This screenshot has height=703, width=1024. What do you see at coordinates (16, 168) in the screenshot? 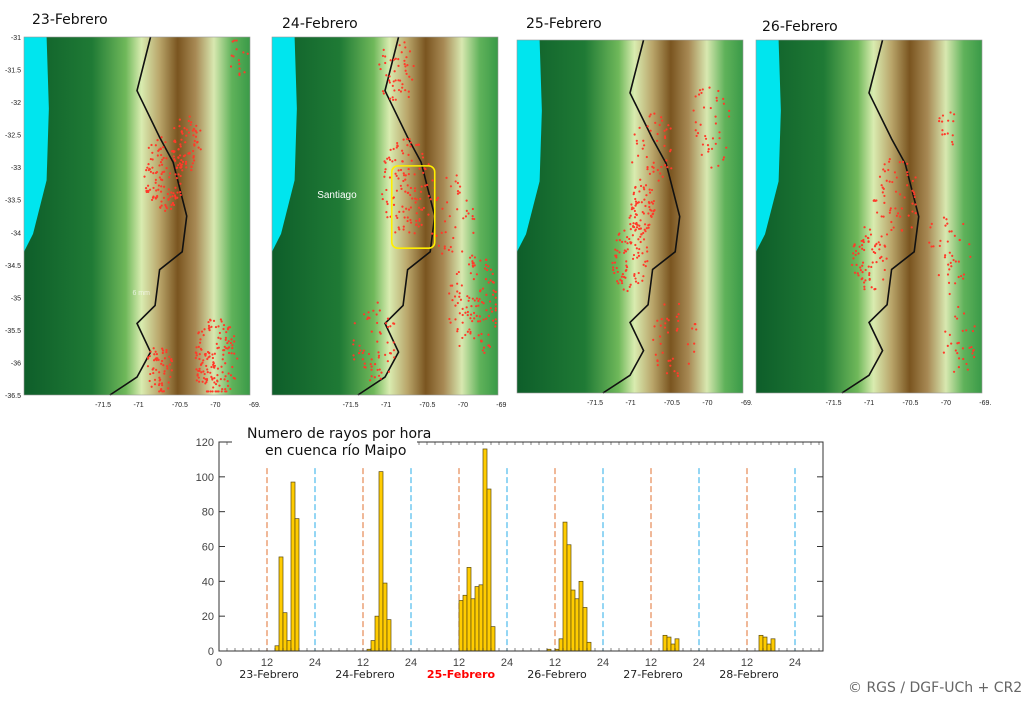
I see `lat-tick-label: -33` at bounding box center [16, 168].